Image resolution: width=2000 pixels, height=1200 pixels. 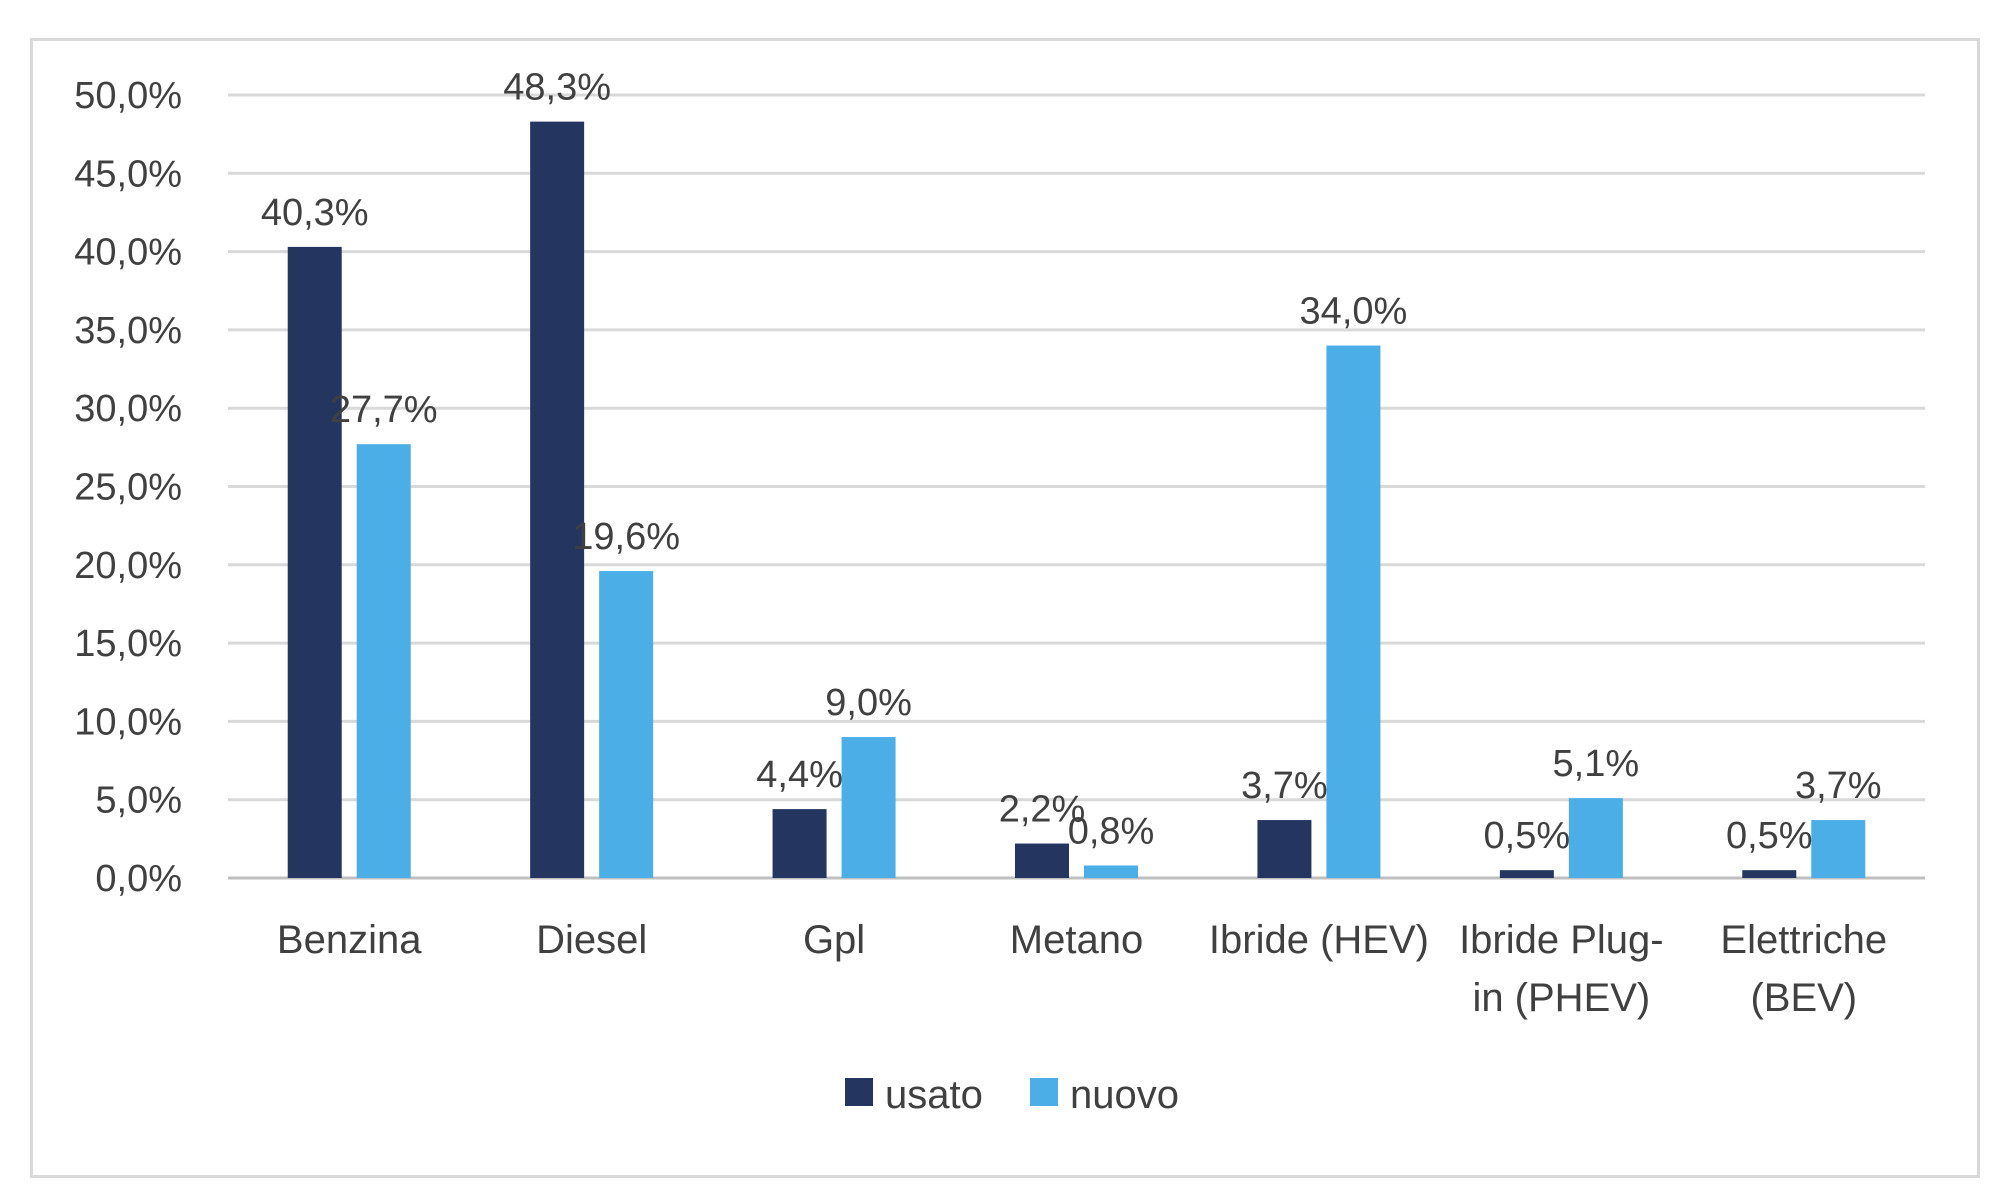 I want to click on category-label-3: Metano, so click(x=1076, y=940).